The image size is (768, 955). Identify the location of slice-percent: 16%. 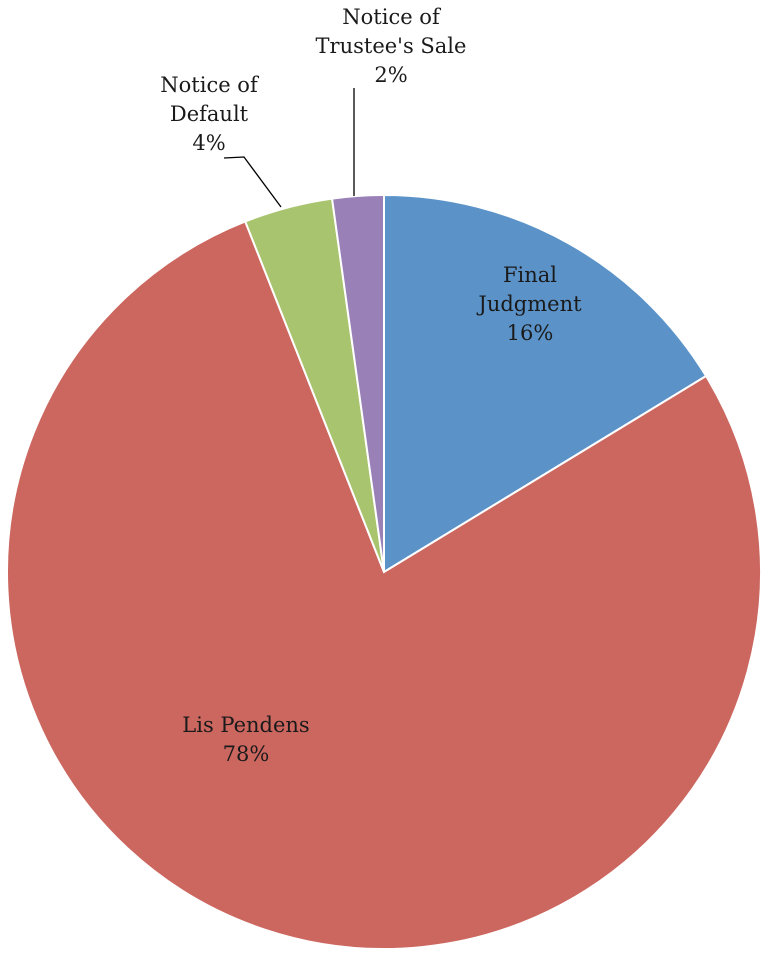
(530, 333).